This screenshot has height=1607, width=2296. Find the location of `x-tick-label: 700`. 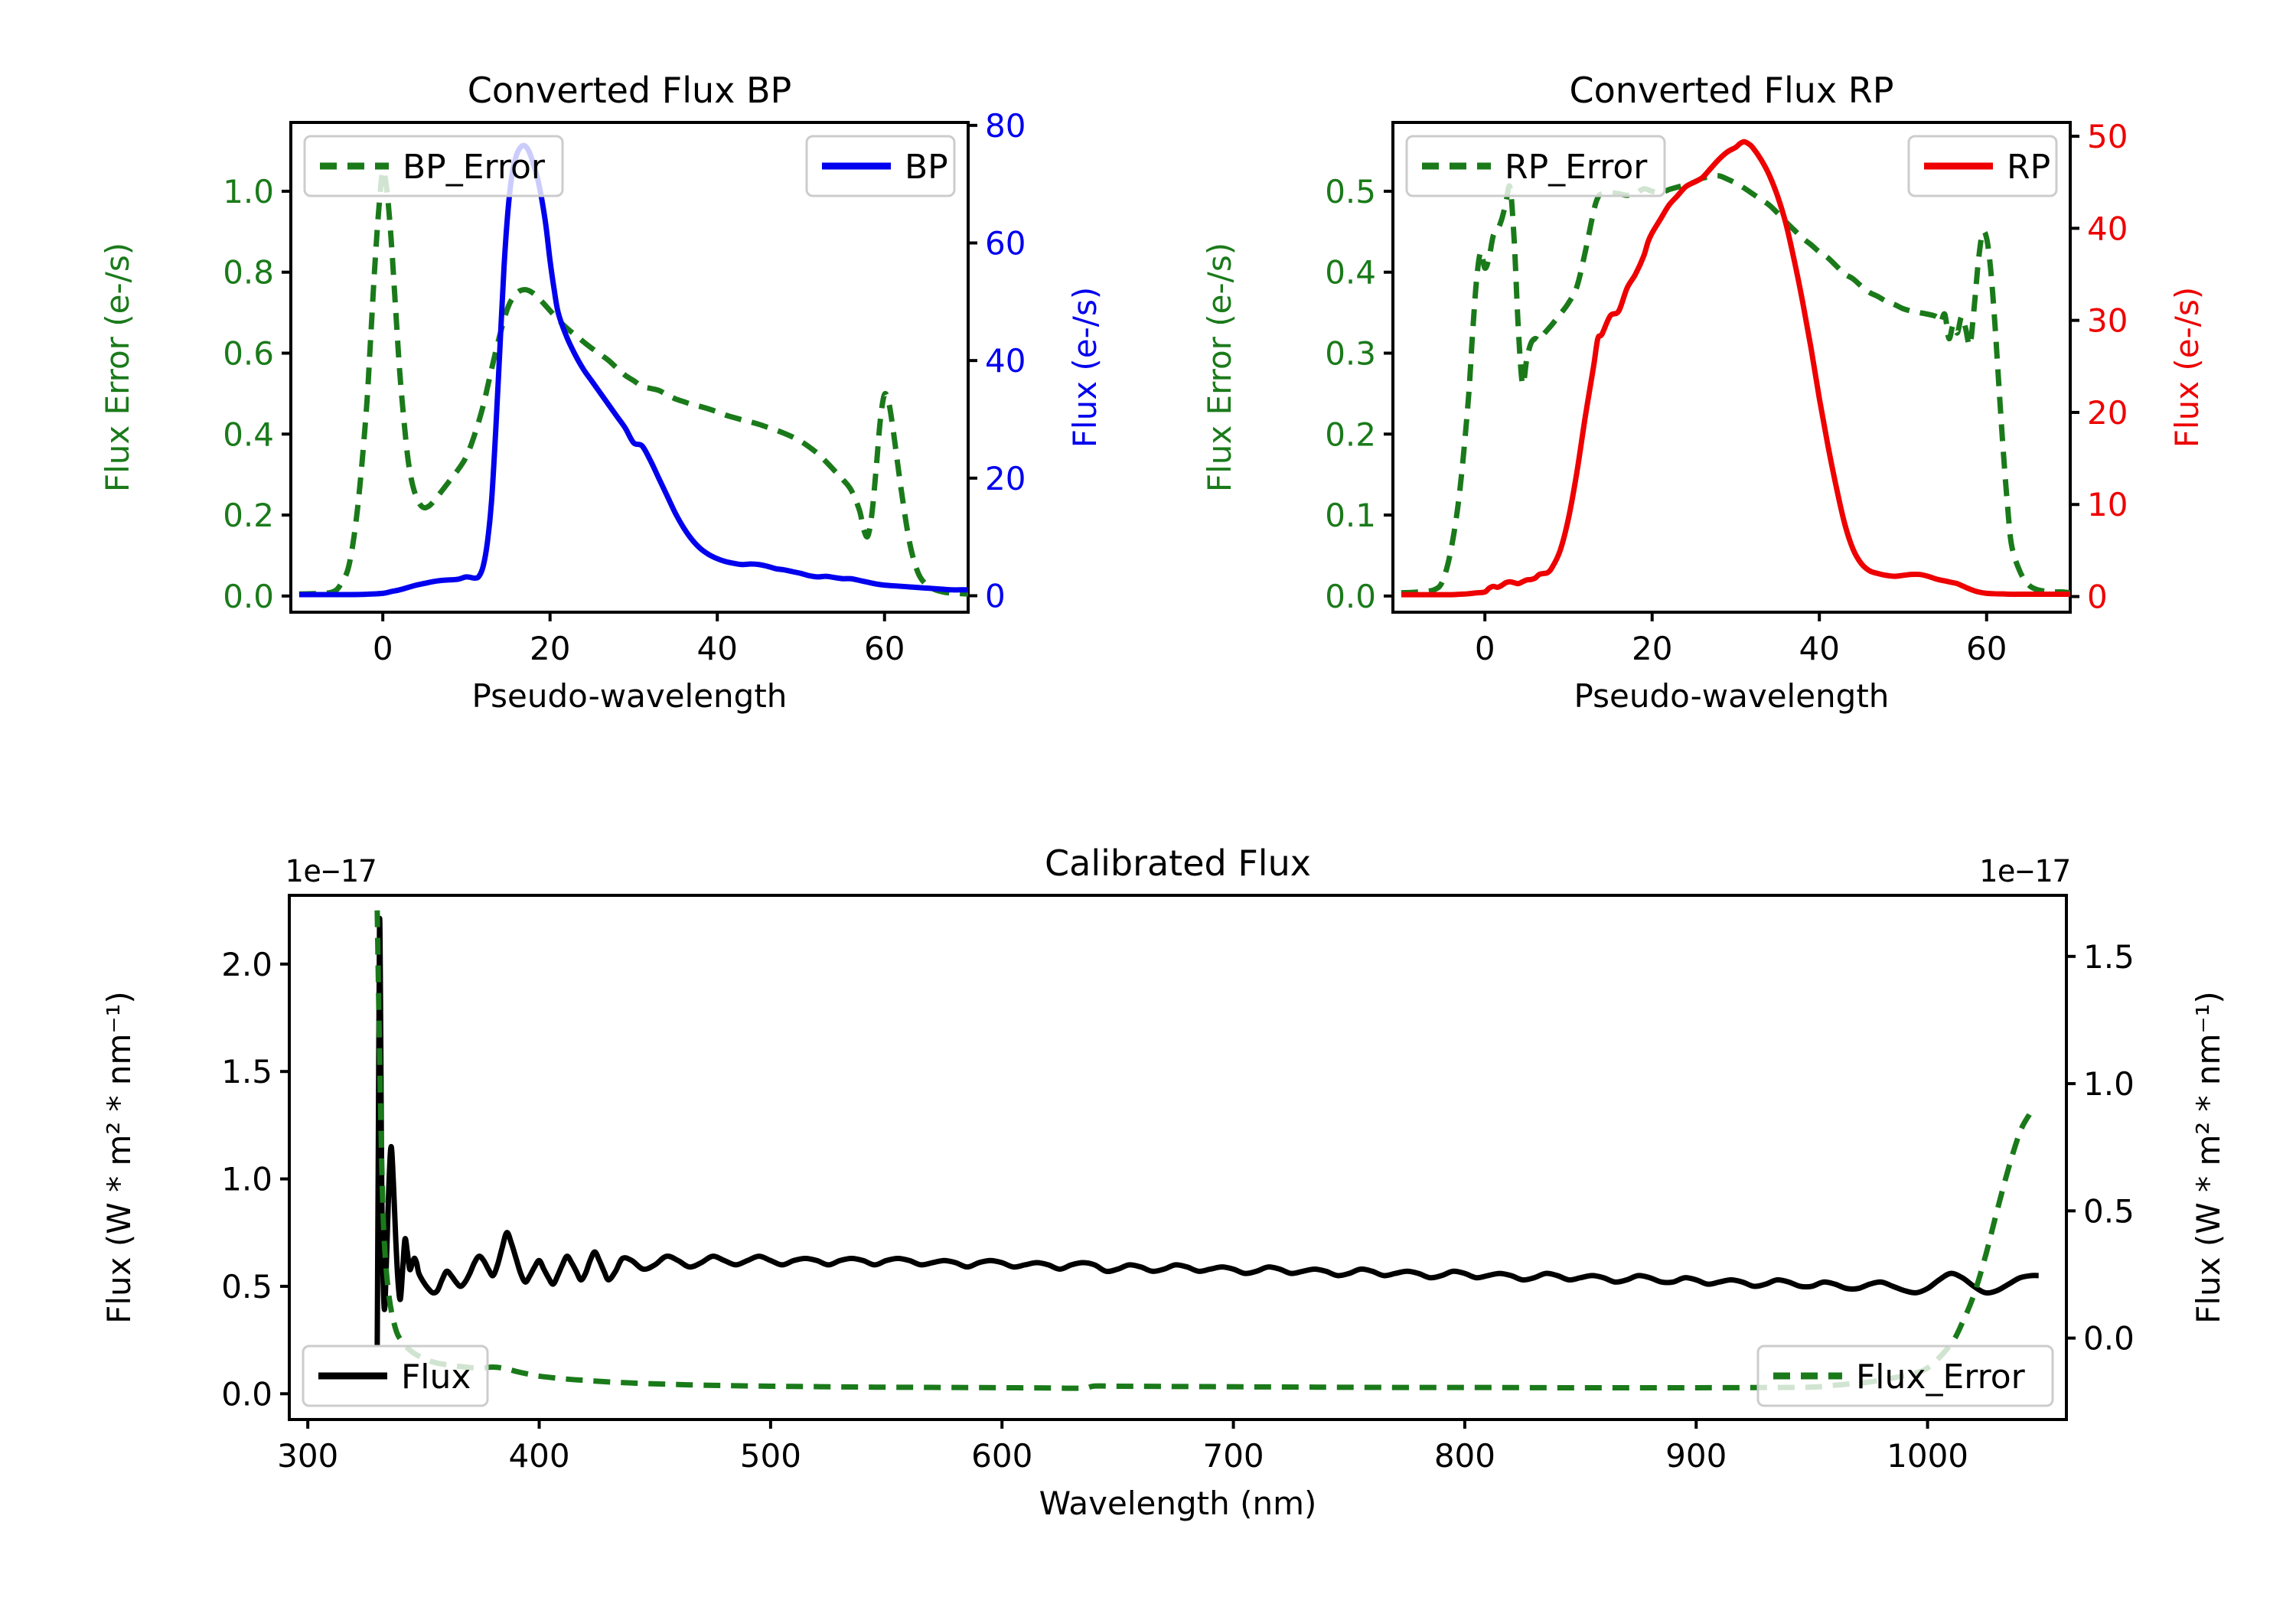

x-tick-label: 700 is located at coordinates (1233, 1456).